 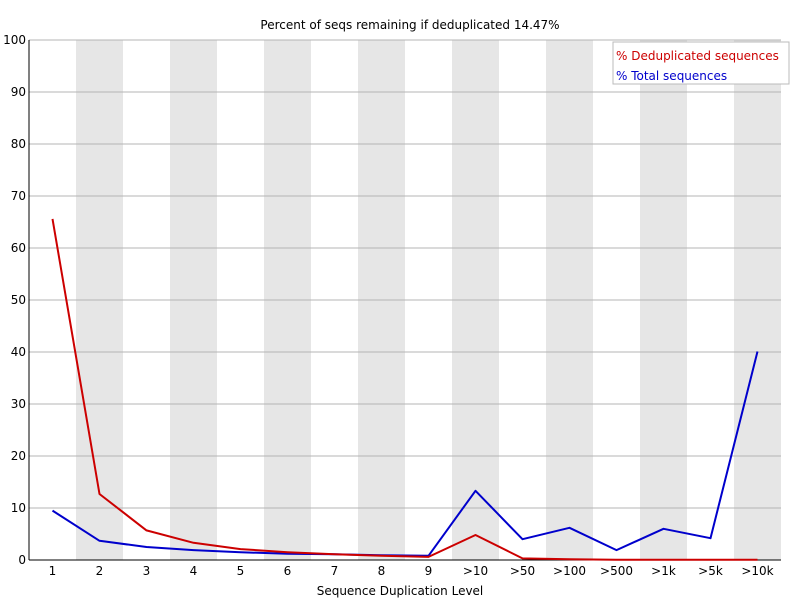 What do you see at coordinates (671, 76) in the screenshot?
I see `legend-entry-total: % Total sequences` at bounding box center [671, 76].